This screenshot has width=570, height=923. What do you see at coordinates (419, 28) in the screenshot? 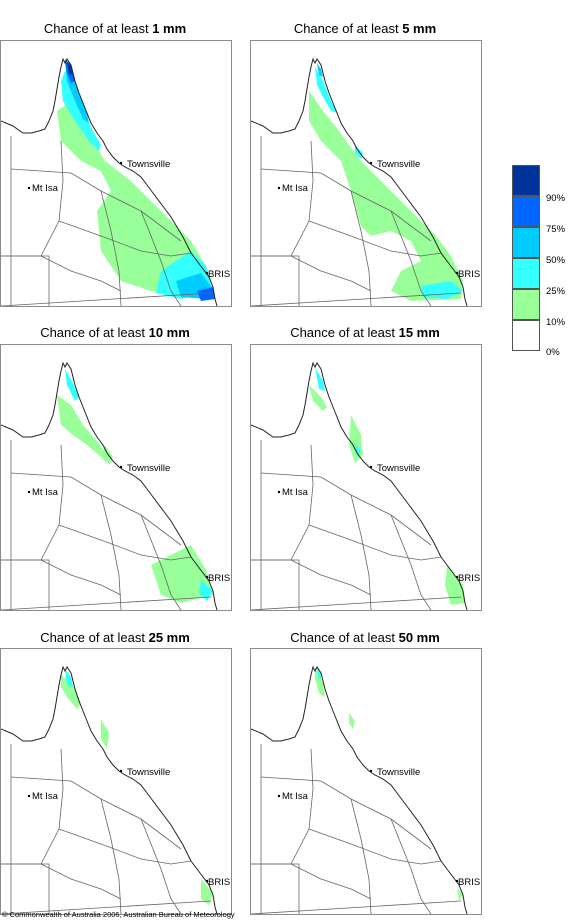
I see `threshold-value: 5 mm` at bounding box center [419, 28].